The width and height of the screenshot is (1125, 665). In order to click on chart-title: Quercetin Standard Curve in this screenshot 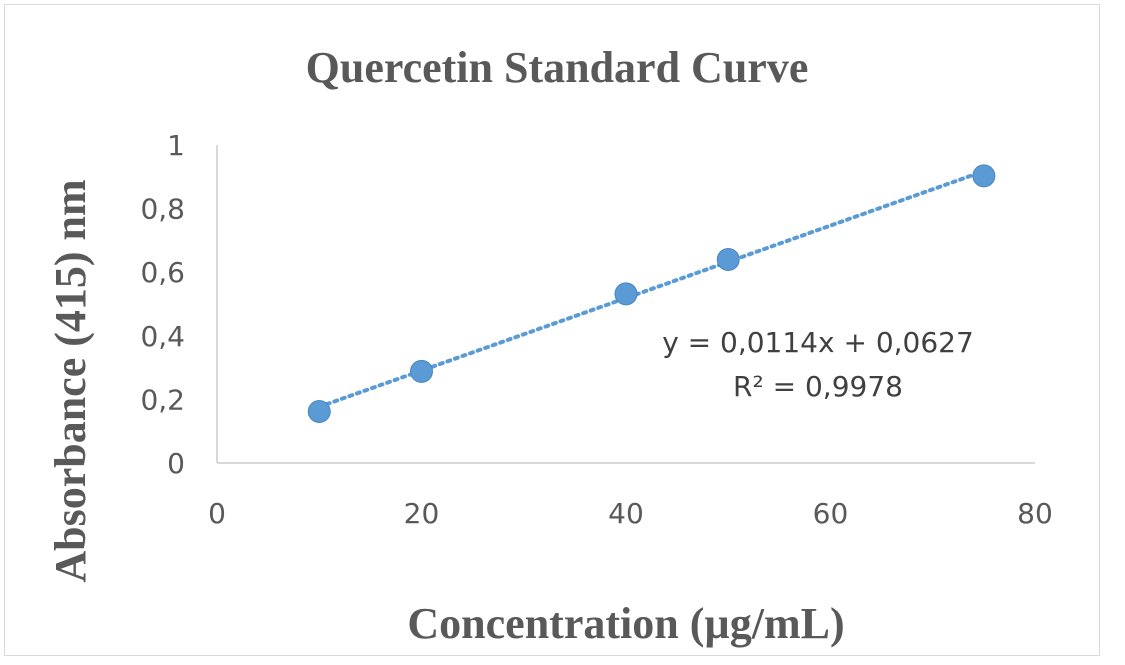, I will do `click(557, 67)`.